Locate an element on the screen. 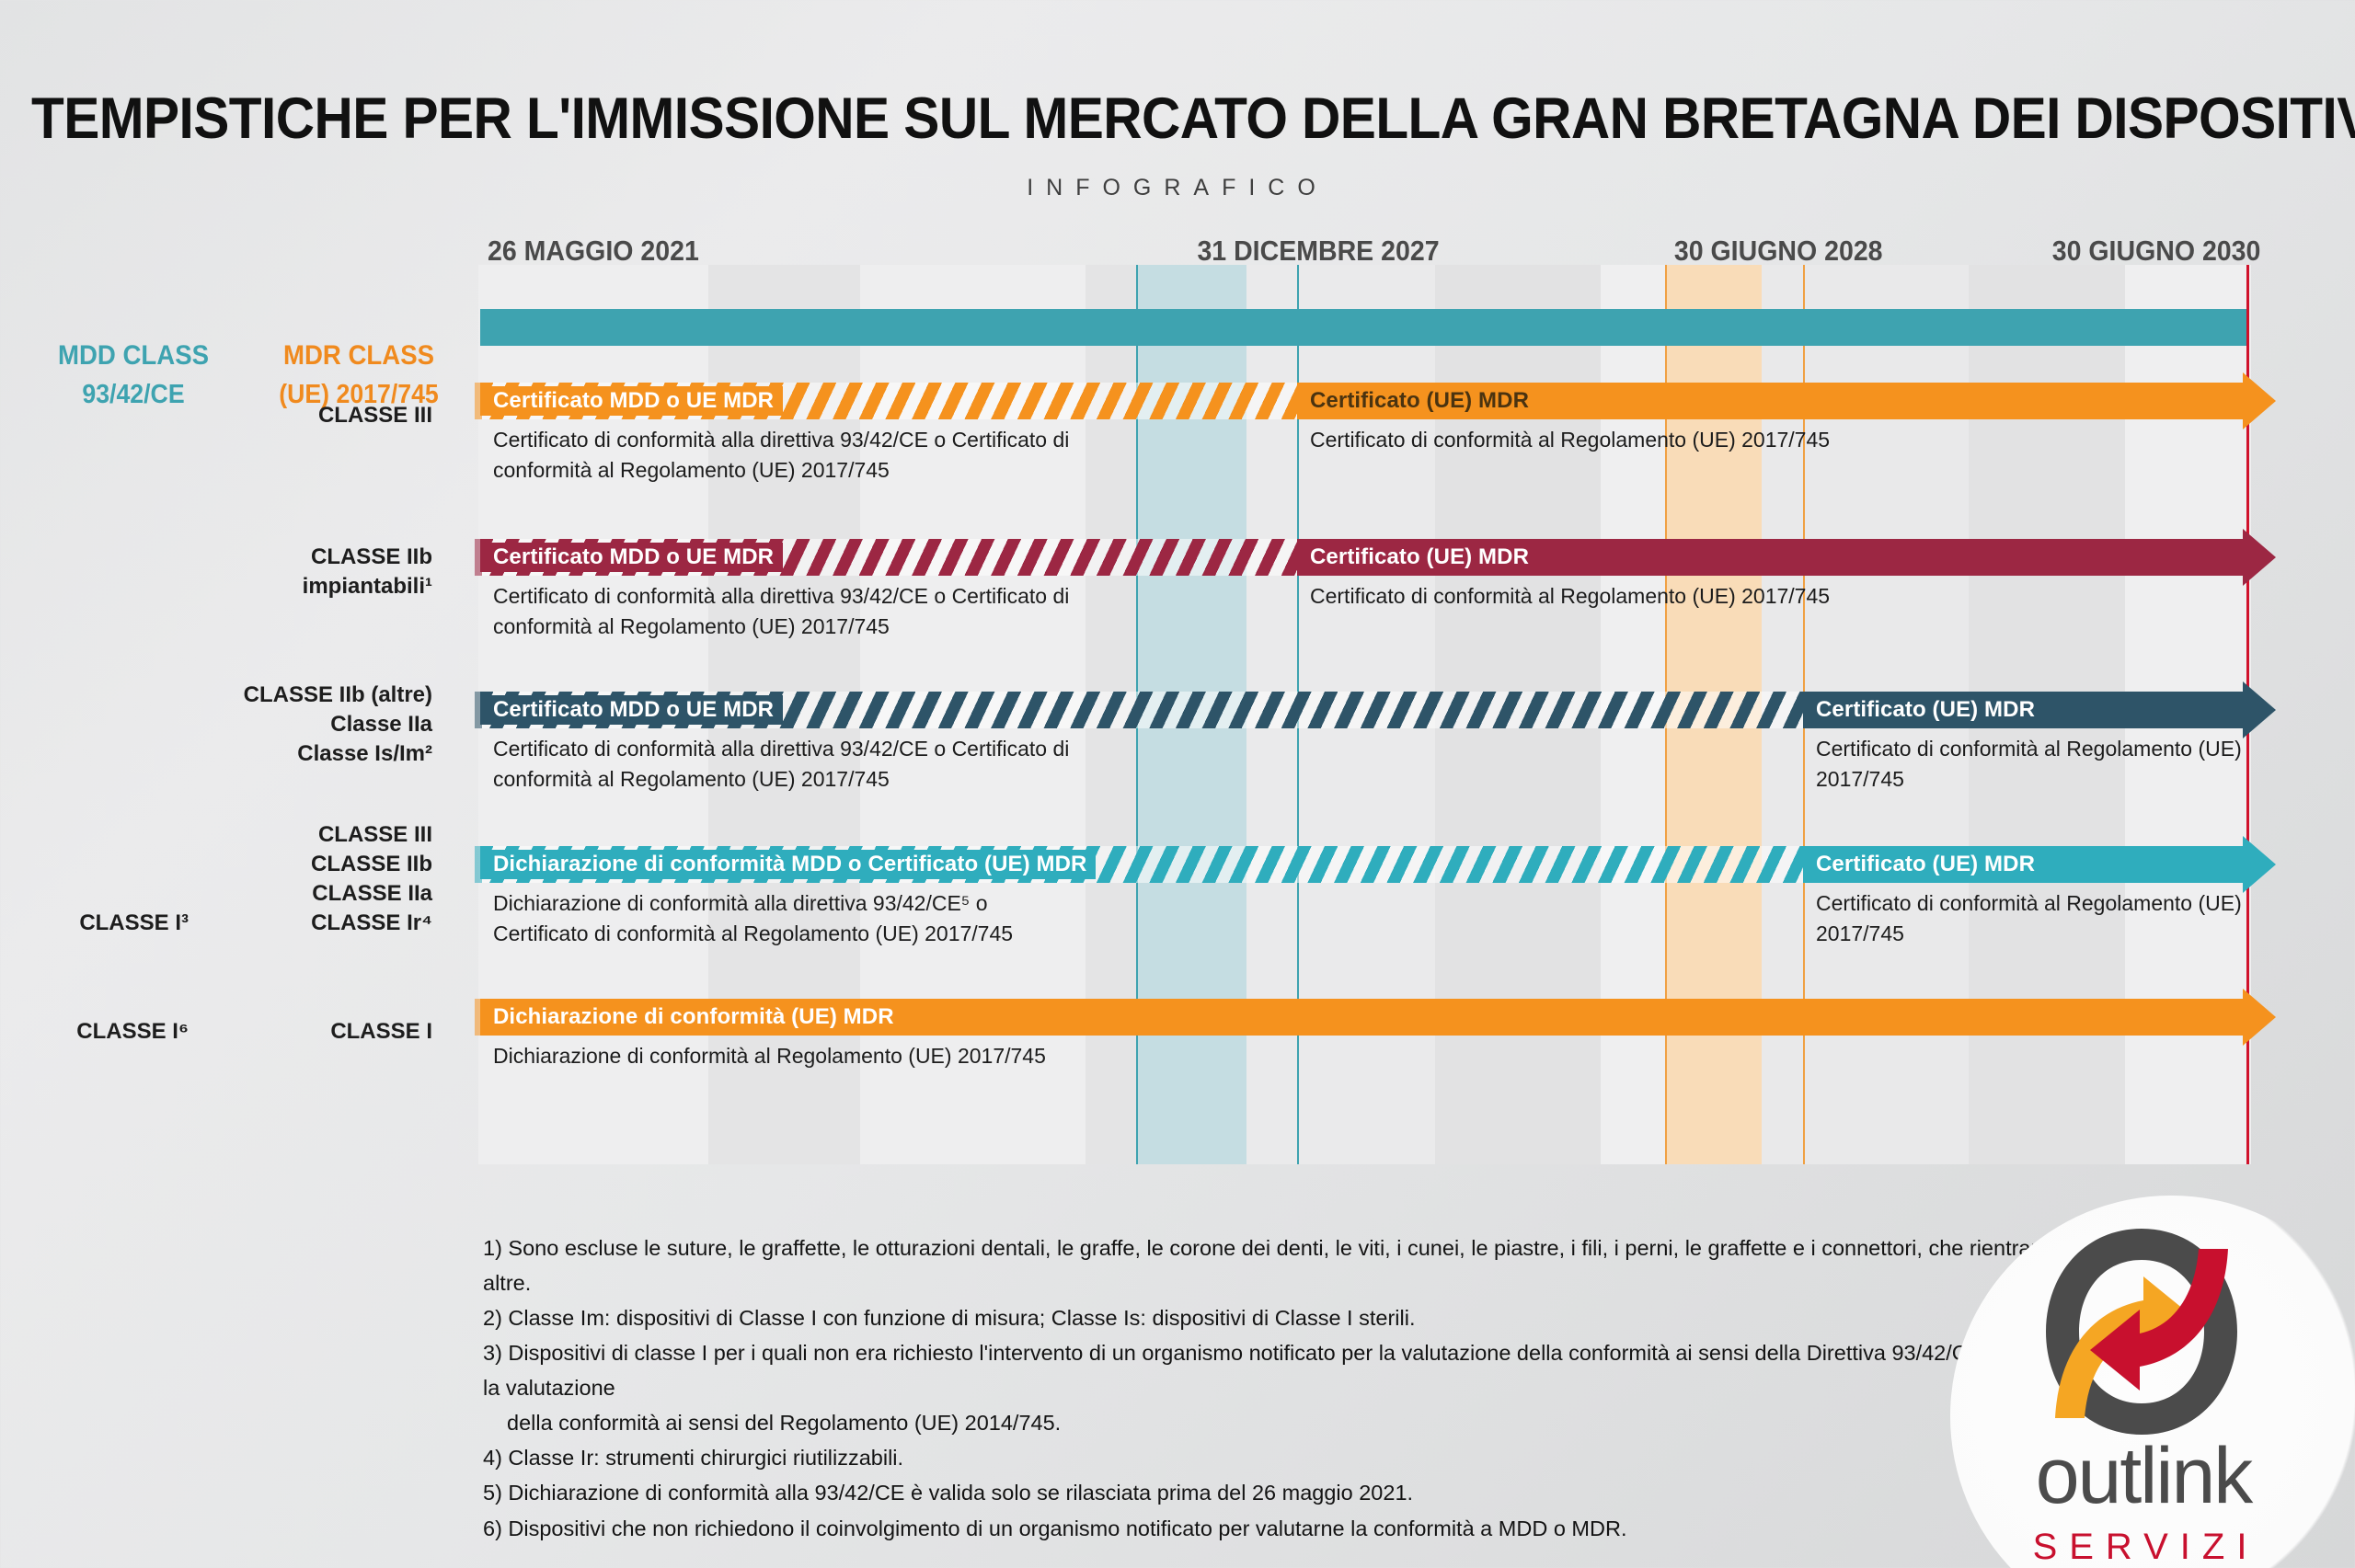 This screenshot has width=2355, height=1568. mdr-class-label: CLASSE I is located at coordinates (381, 1031).